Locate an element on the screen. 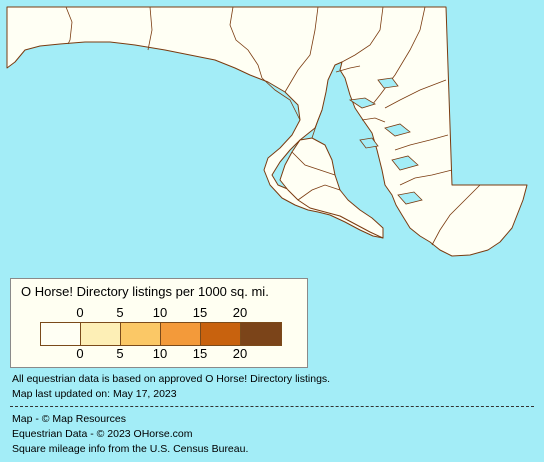  legend-top-tick: 20 is located at coordinates (240, 312).